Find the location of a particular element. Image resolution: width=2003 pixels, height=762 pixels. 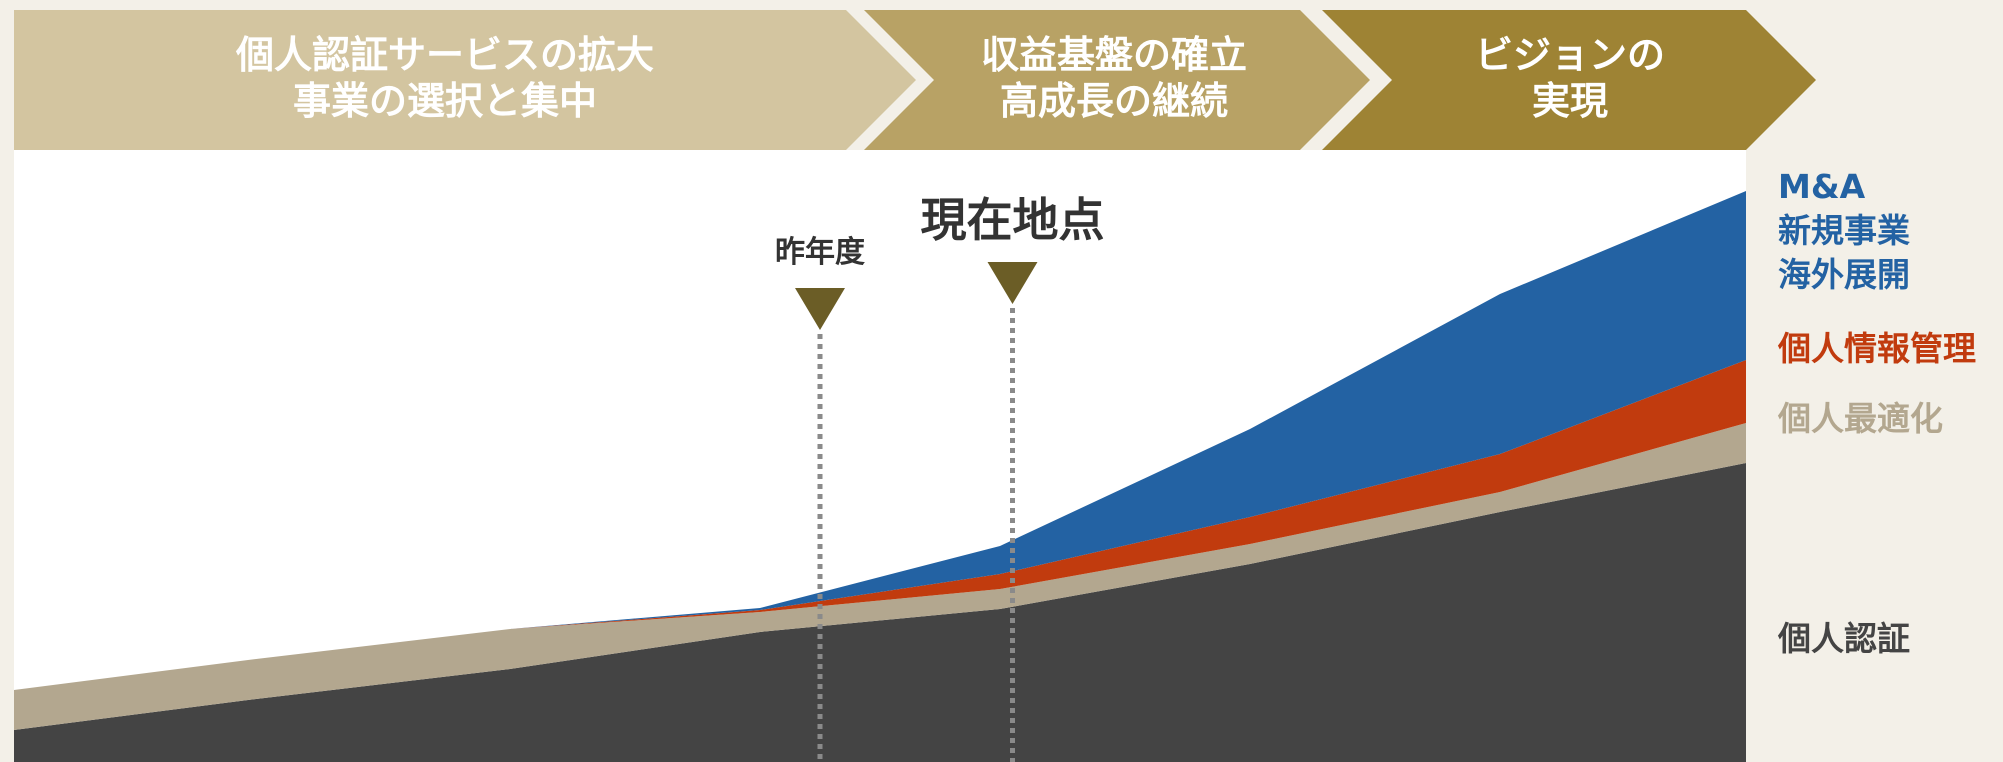

legend-label-opt-line-1: 個人最適化 is located at coordinates (1860, 418).